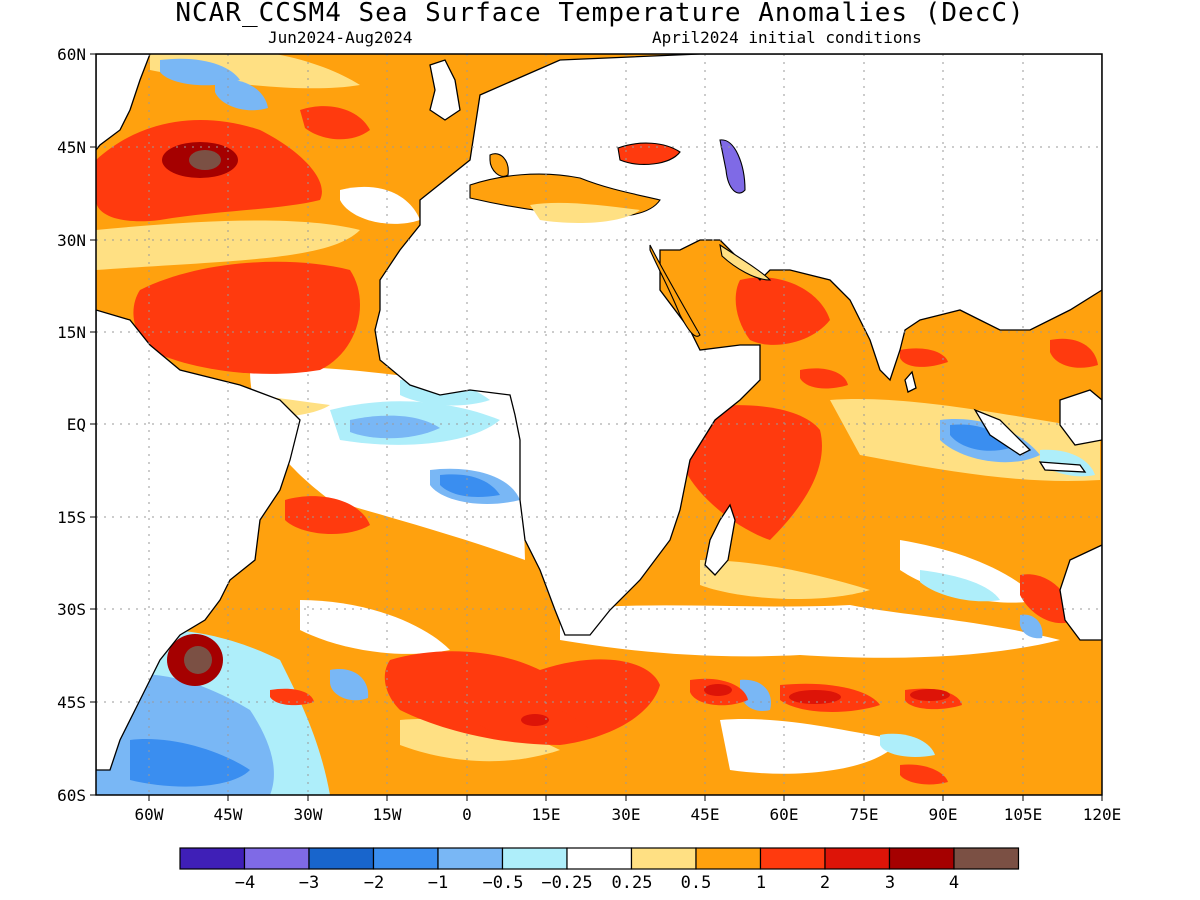 The height and width of the screenshot is (900, 1200). Describe the element at coordinates (71, 609) in the screenshot. I see `lat-label: 30S` at that location.